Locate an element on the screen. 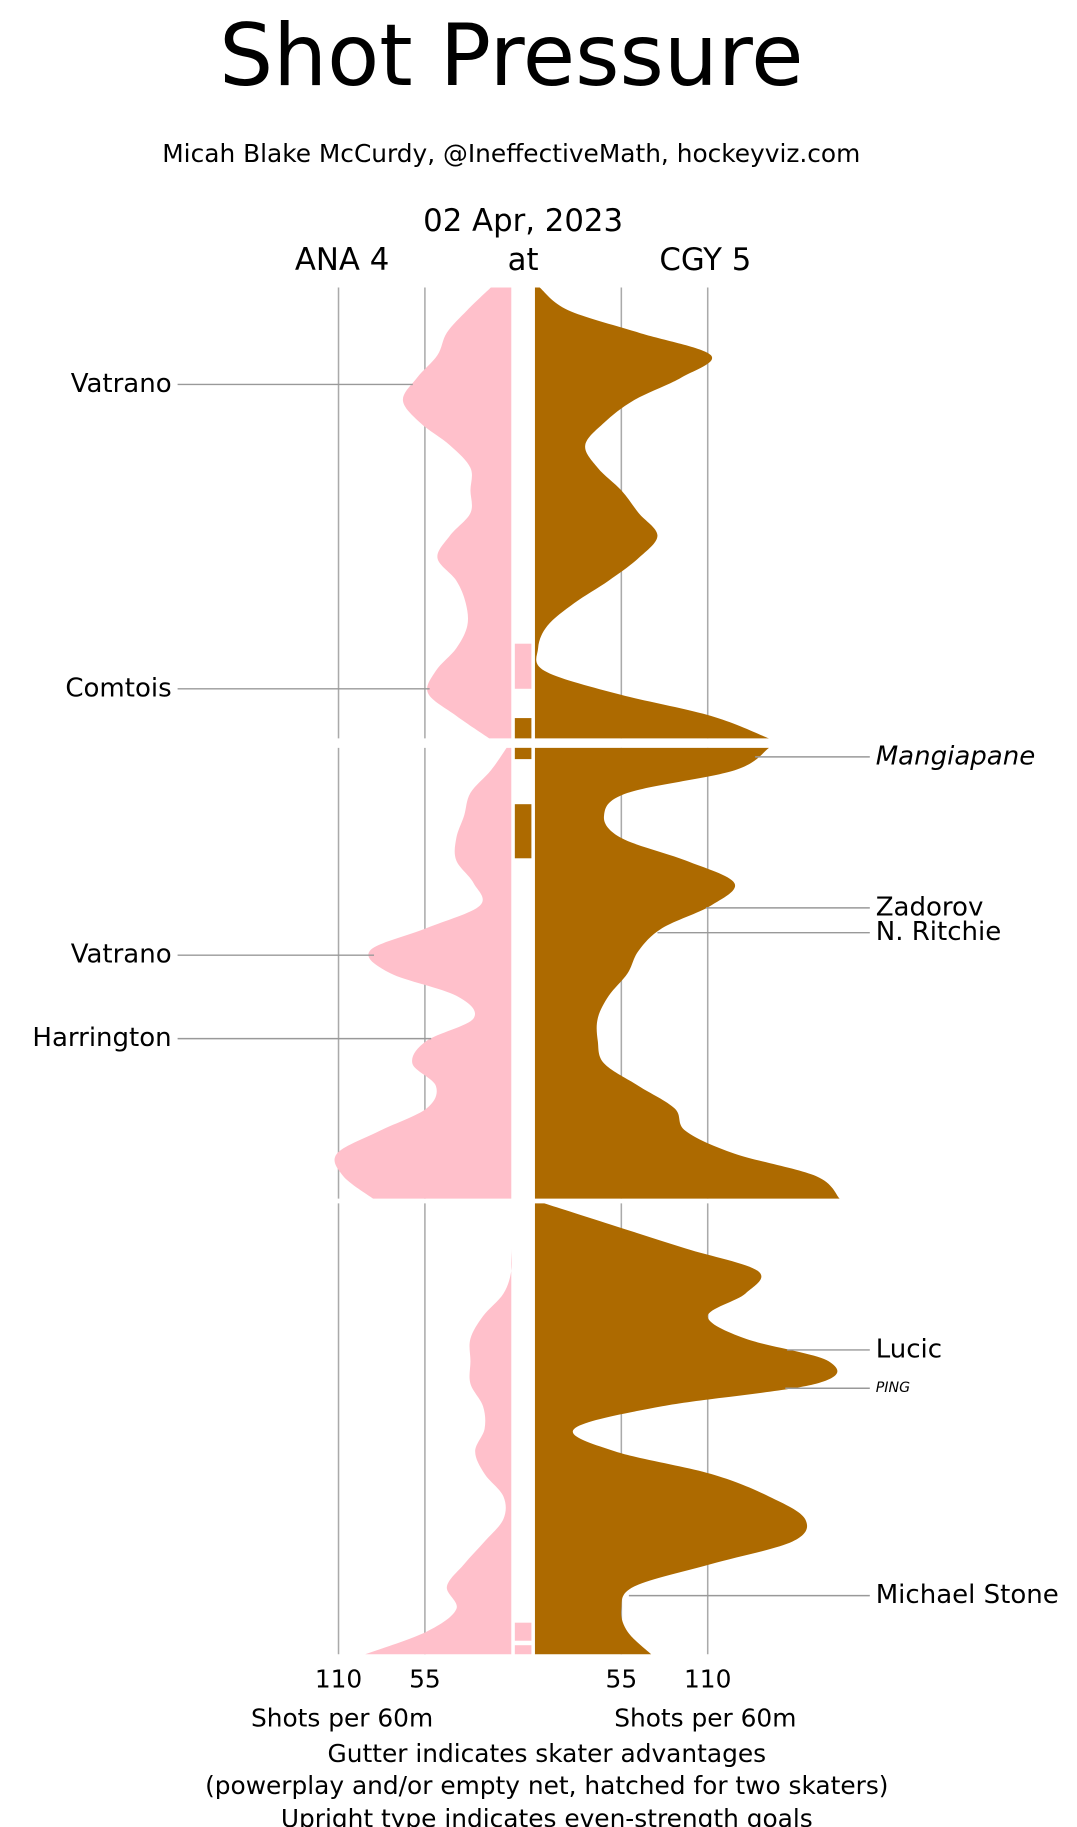 This screenshot has width=1077, height=1827. goal-label: N. Ritchie is located at coordinates (939, 932).